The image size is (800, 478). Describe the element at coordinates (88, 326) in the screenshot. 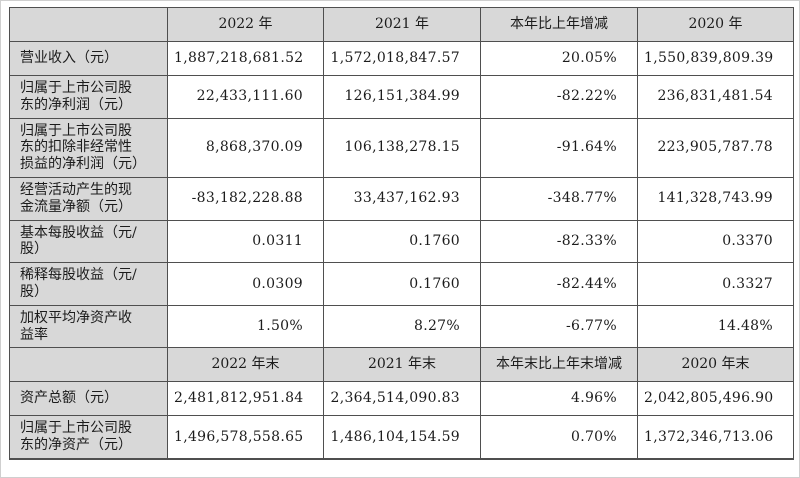

I see `metric-label: 加权平均净资产收益率` at that location.